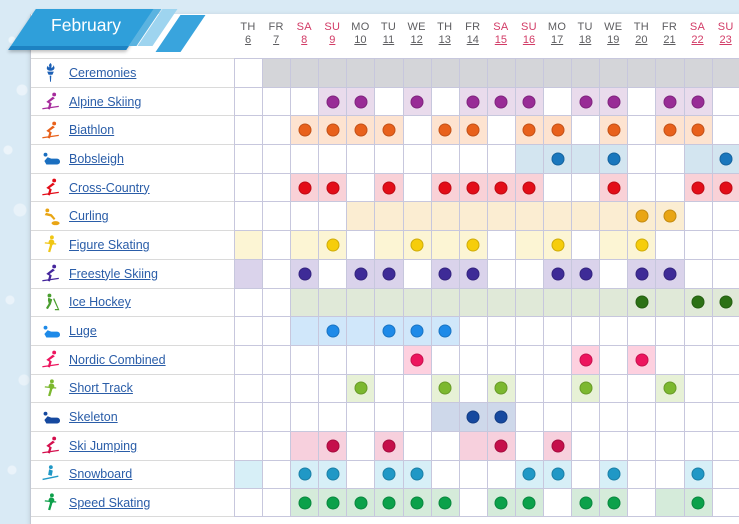  I want to click on date-link: 11, so click(388, 40).